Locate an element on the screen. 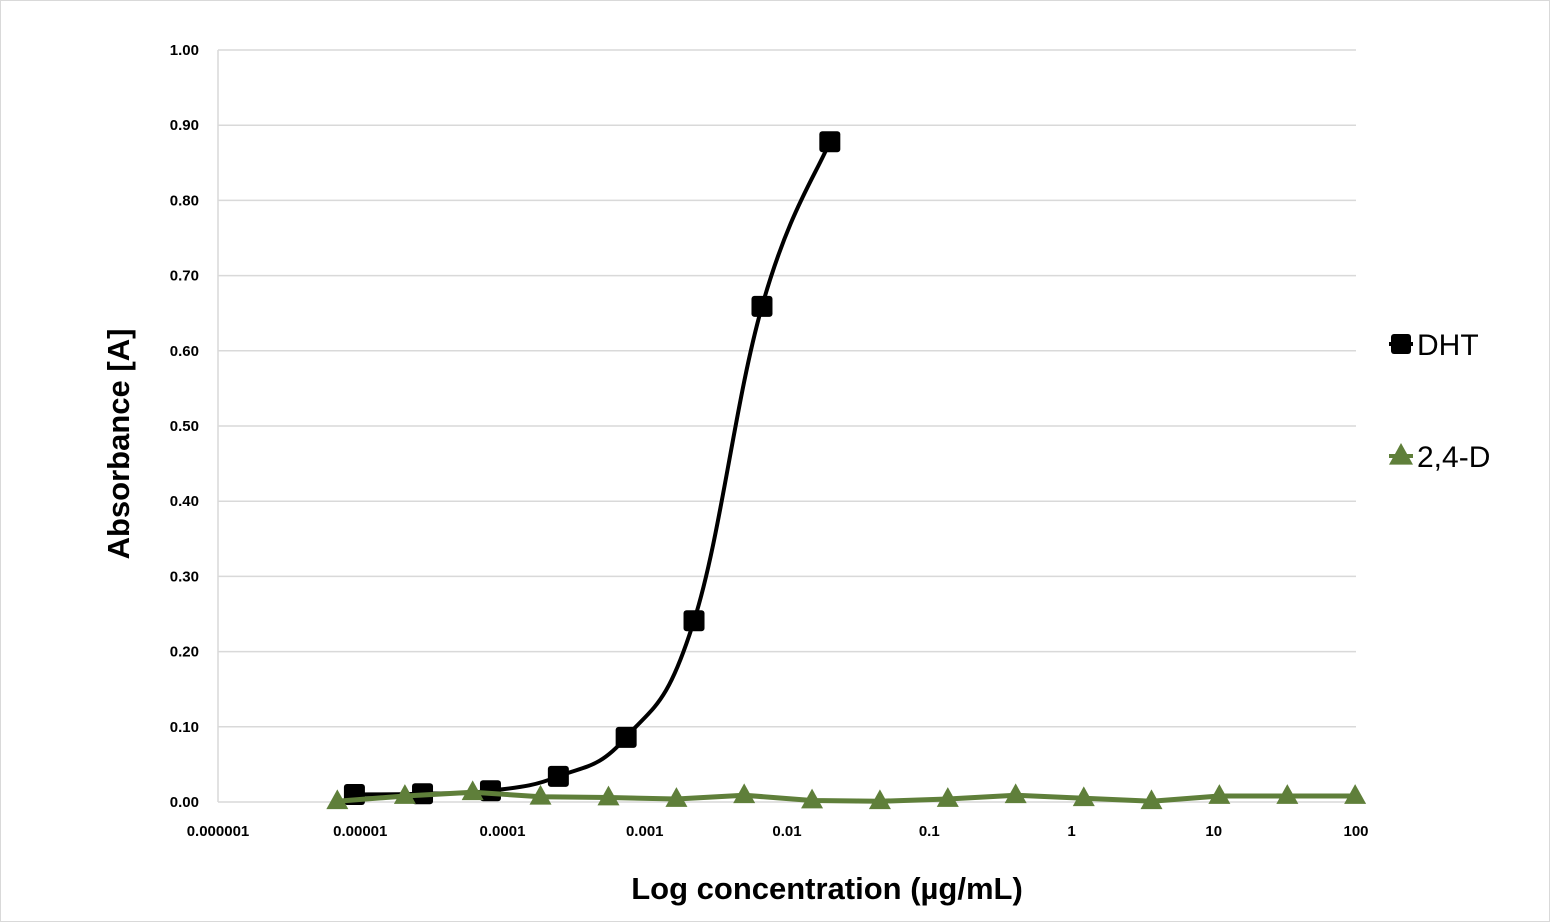  y-tick-label: 0.20 is located at coordinates (184, 652).